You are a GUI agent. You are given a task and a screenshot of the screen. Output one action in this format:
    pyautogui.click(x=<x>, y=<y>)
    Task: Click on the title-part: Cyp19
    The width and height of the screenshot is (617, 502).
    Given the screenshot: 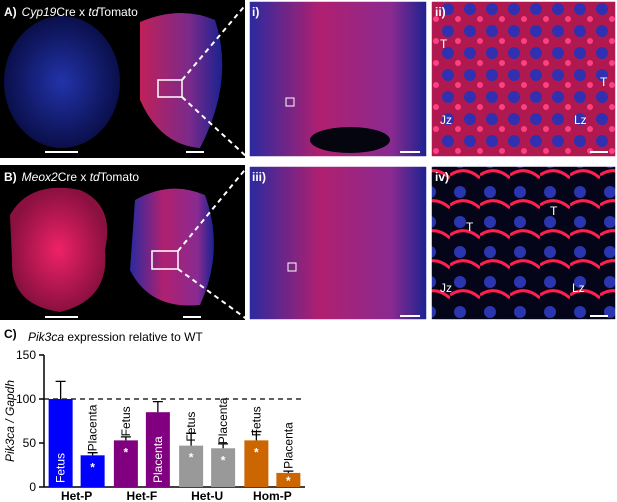 What is the action you would take?
    pyautogui.click(x=39, y=12)
    